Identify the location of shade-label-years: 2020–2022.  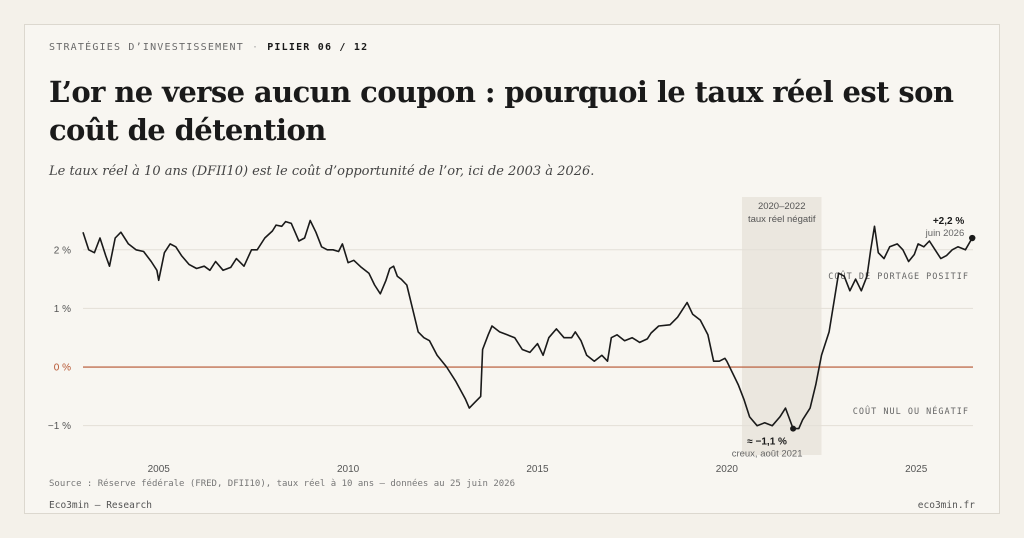
(782, 206).